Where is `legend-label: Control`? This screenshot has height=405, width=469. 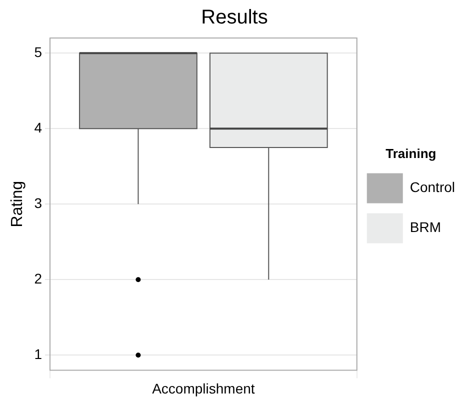
legend-label: Control is located at coordinates (433, 187).